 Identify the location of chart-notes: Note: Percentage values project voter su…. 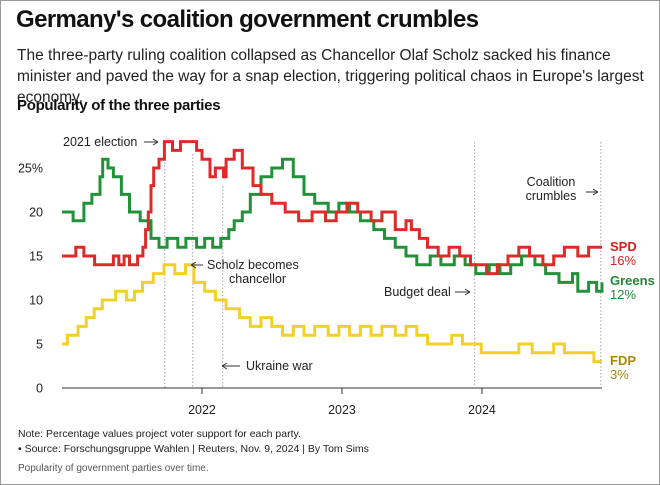
(193, 442).